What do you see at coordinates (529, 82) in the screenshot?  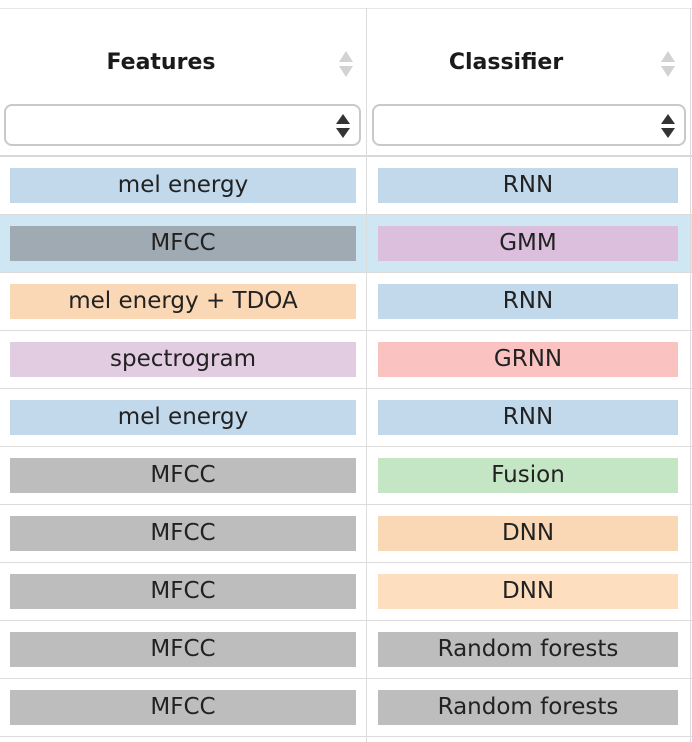 I see `column-header-classifier: Classifier` at bounding box center [529, 82].